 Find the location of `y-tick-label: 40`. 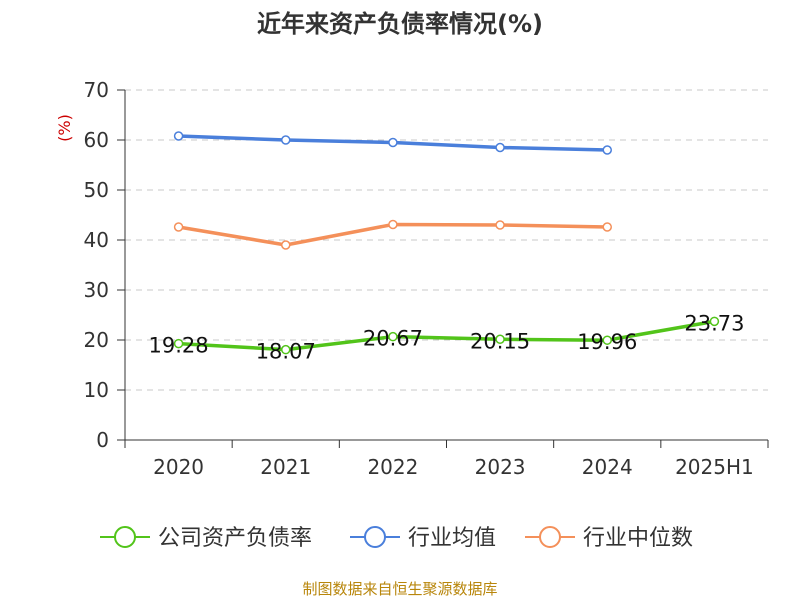

y-tick-label: 40 is located at coordinates (96, 240).